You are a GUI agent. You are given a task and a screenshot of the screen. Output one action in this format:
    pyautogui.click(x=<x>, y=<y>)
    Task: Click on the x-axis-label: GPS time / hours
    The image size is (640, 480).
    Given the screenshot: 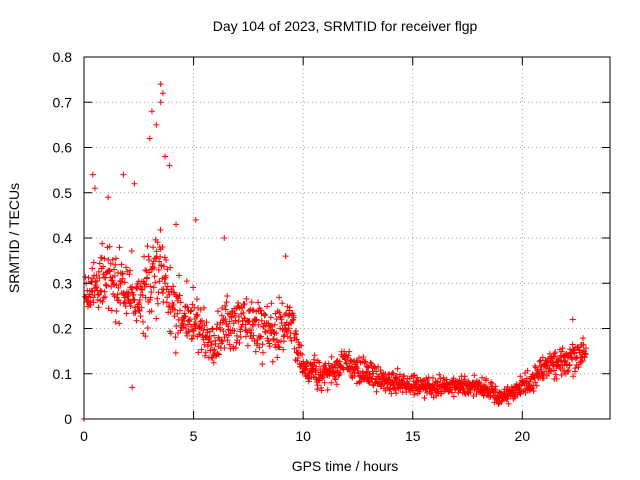 What is the action you would take?
    pyautogui.click(x=345, y=466)
    